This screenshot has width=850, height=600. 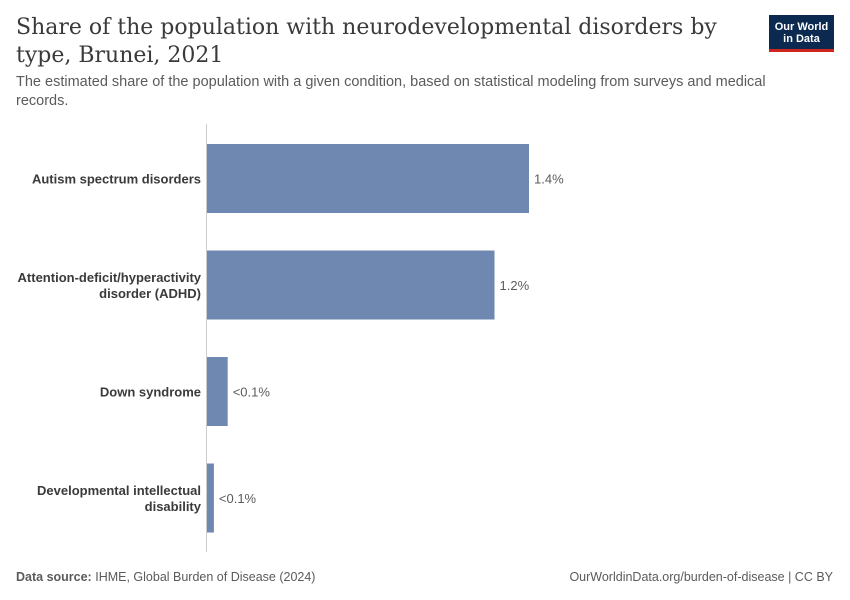 What do you see at coordinates (515, 285) in the screenshot?
I see `value-label: 1.2%` at bounding box center [515, 285].